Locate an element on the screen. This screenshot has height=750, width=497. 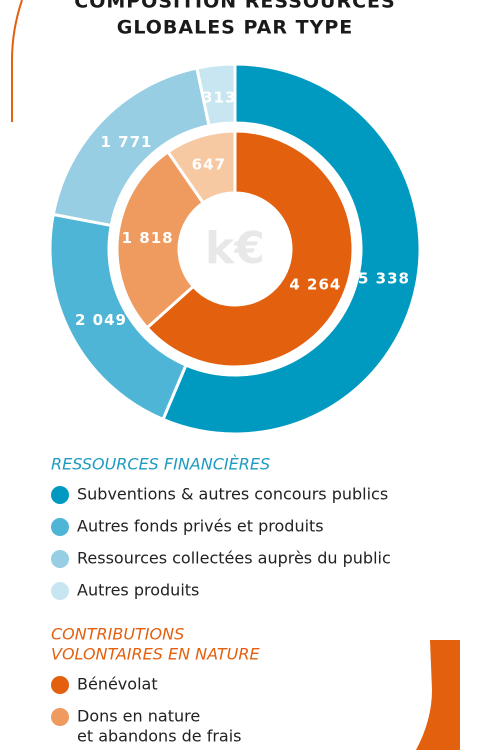
value-label: 2 049 is located at coordinates (101, 320).